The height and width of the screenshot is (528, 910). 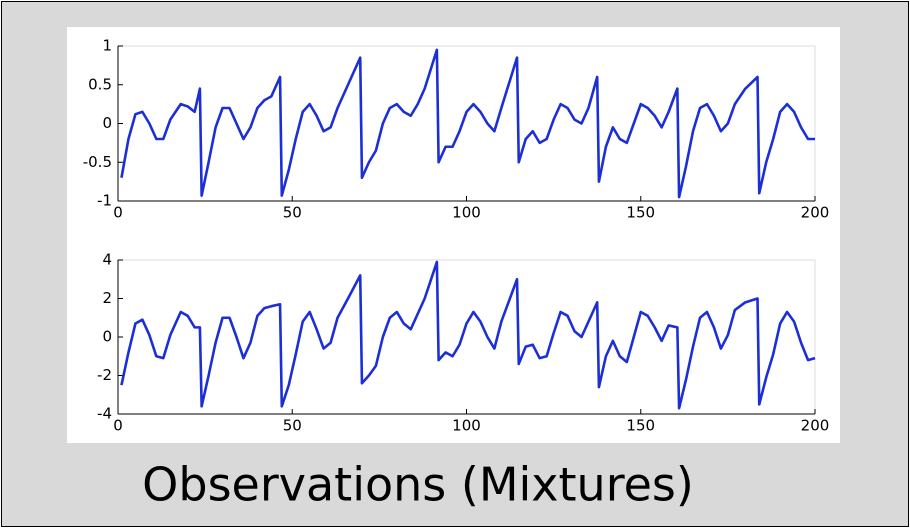 I want to click on y-tick-label: -4, so click(x=104, y=414).